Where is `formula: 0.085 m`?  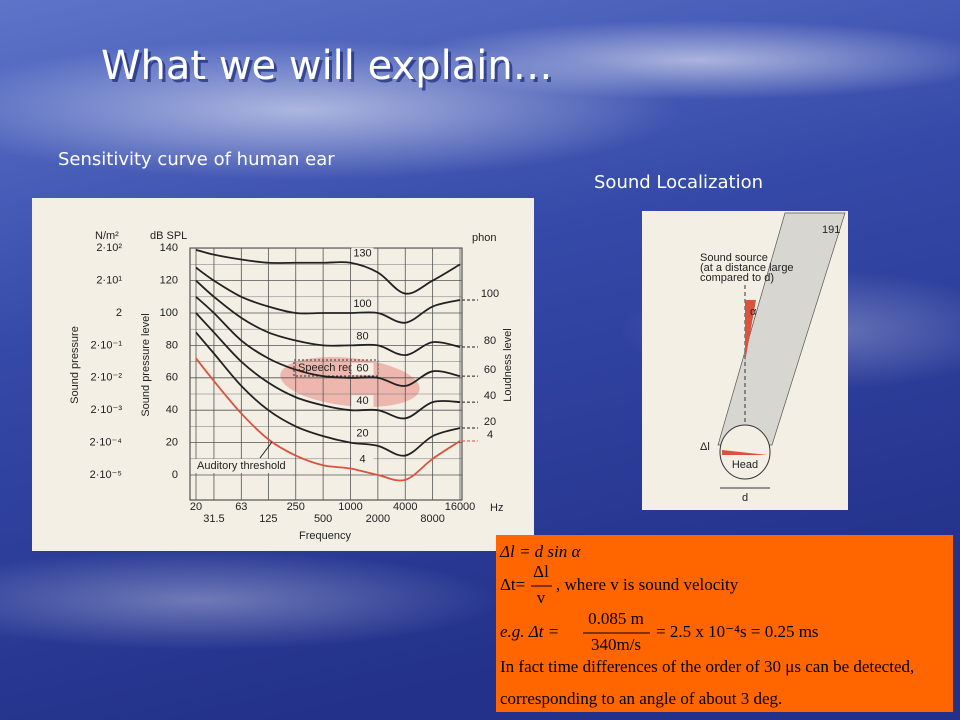
formula: 0.085 m is located at coordinates (616, 618).